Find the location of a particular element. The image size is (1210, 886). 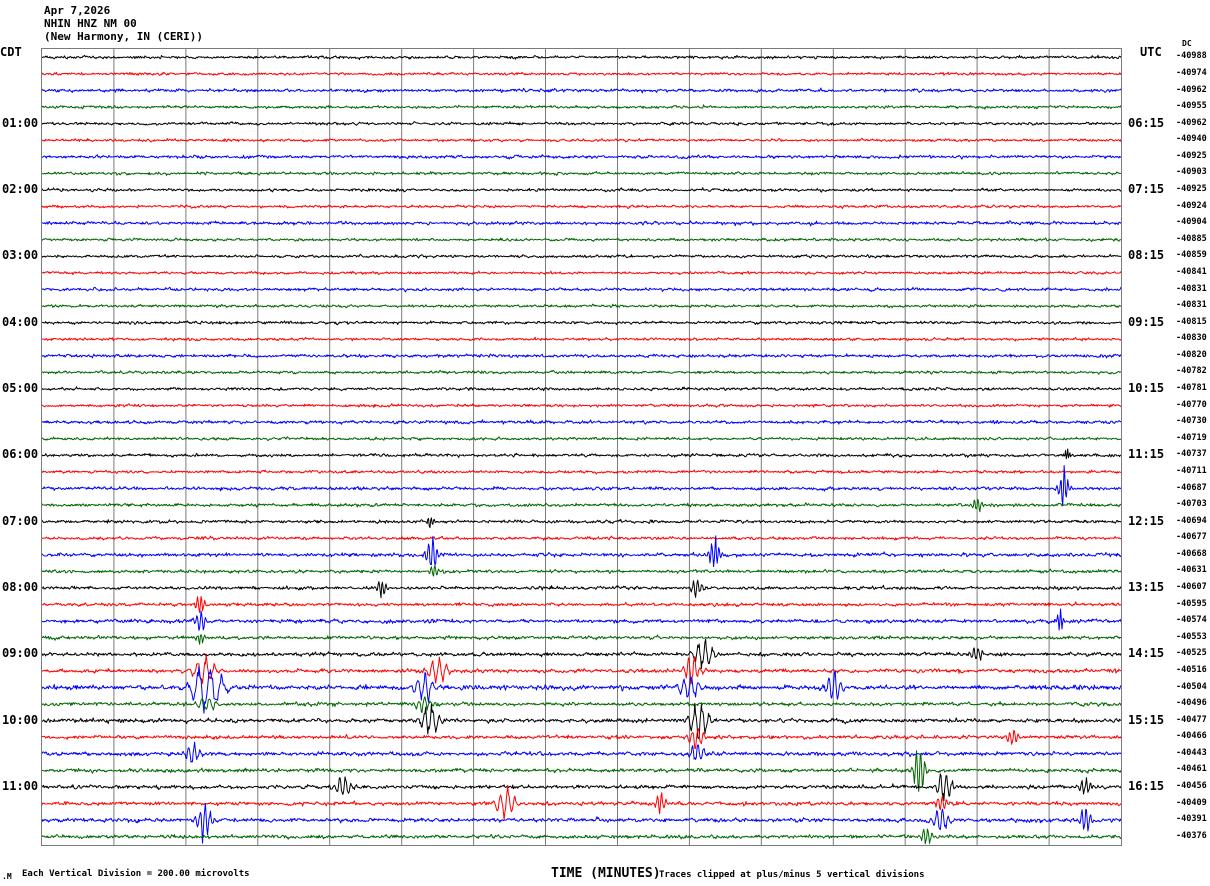

dc-value: -40830 is located at coordinates (1191, 338).